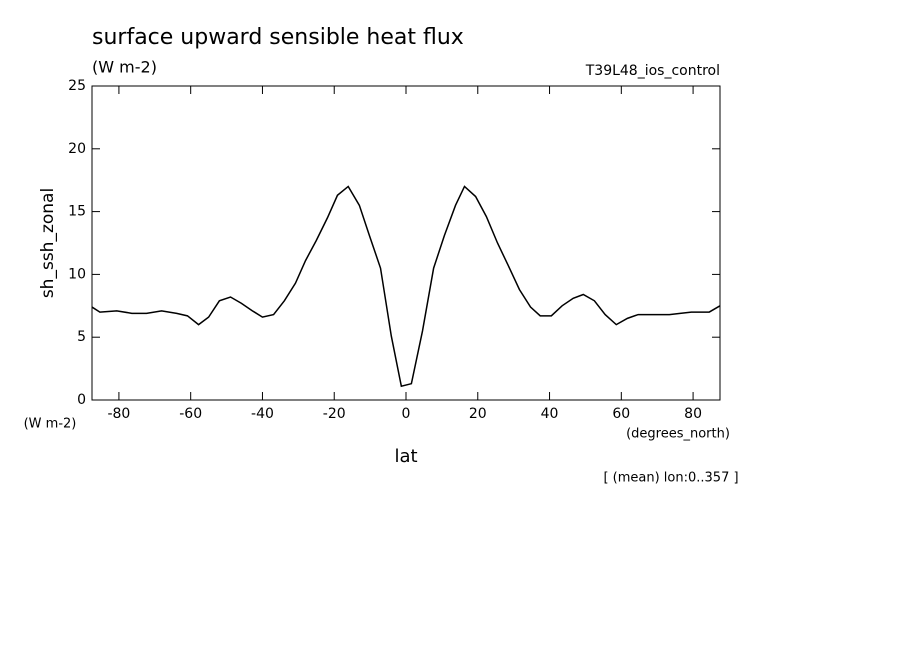 Image resolution: width=904 pixels, height=654 pixels. Describe the element at coordinates (50, 424) in the screenshot. I see `y-units: (W m-2)` at that location.